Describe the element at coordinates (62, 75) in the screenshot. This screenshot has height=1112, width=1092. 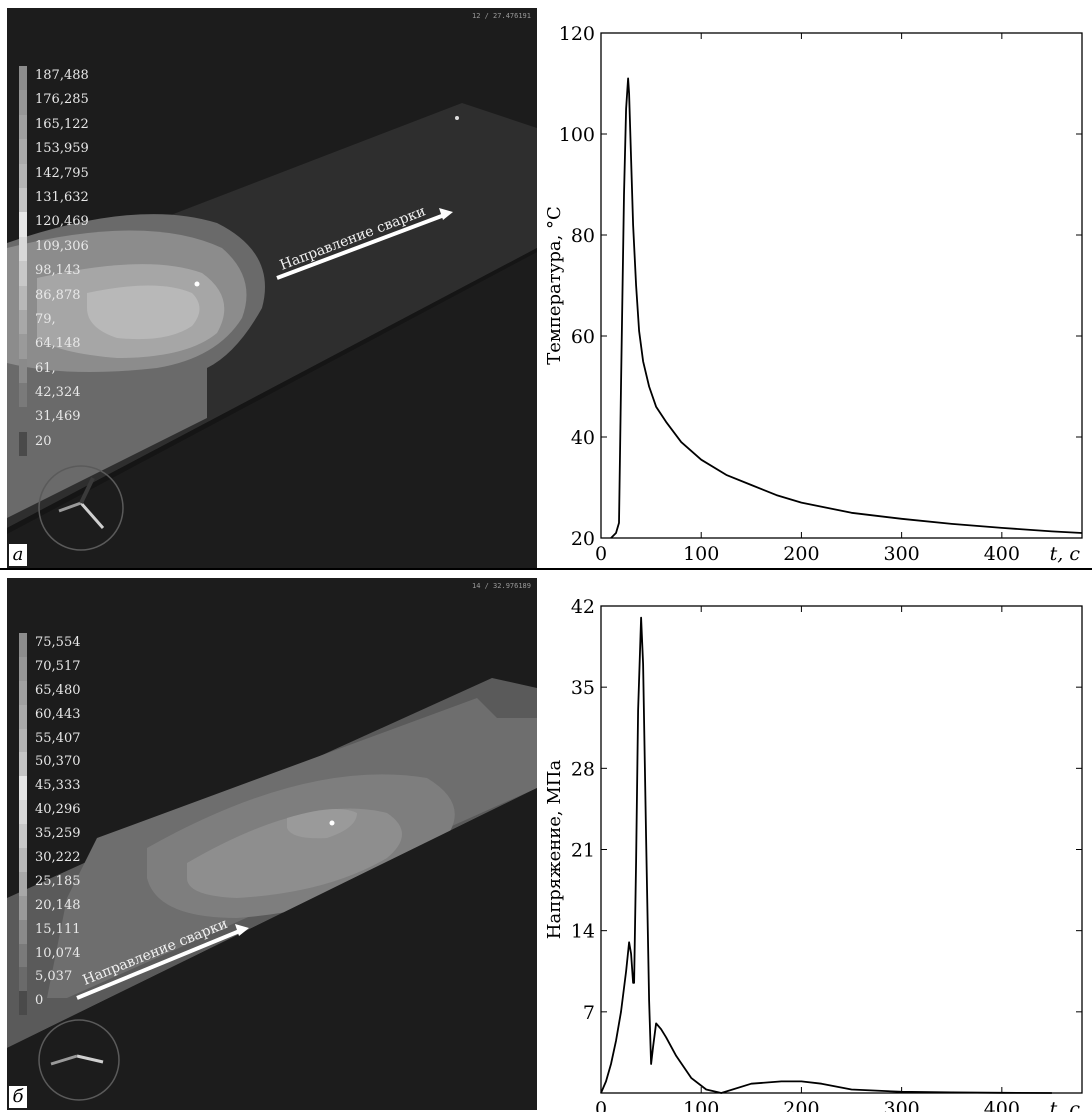
I see `legend-label: 187,488` at that location.